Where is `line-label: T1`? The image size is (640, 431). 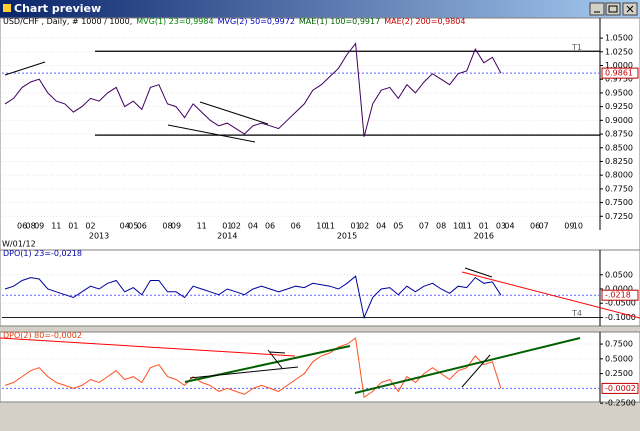
line-label: T1 is located at coordinates (576, 47).